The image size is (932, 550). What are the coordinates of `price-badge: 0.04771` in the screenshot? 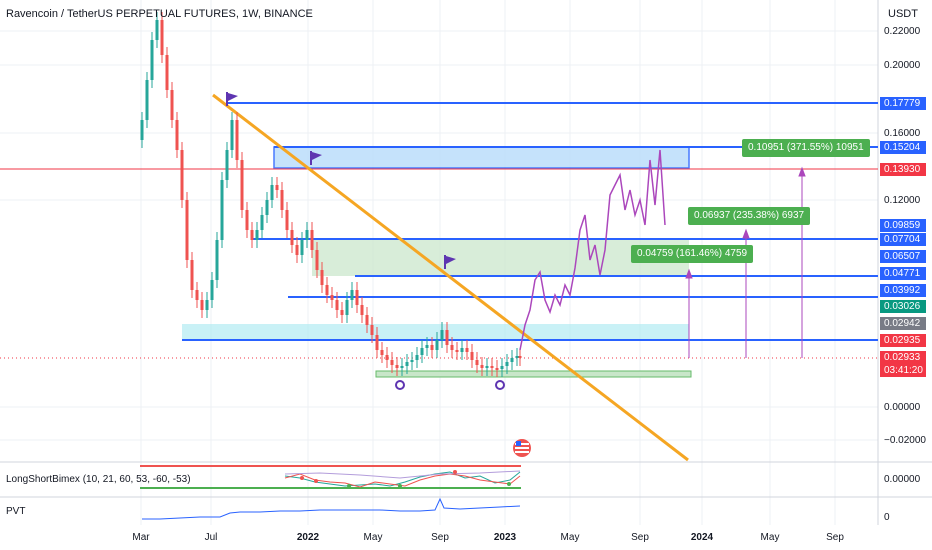 It's located at (903, 273).